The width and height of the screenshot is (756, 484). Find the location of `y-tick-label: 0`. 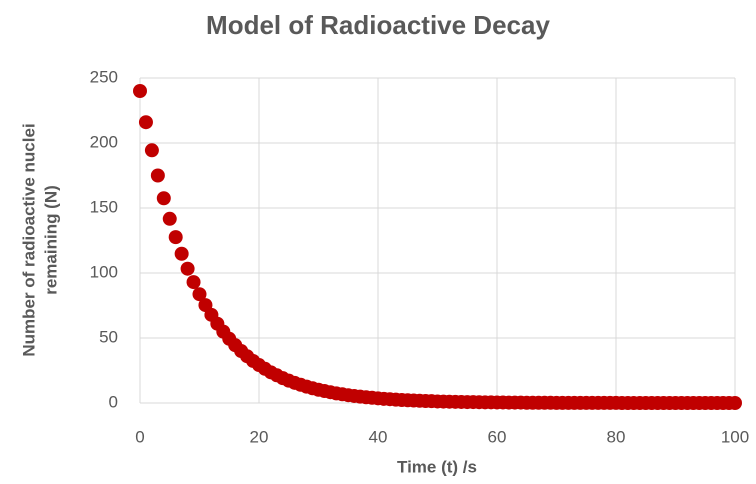

y-tick-label: 0 is located at coordinates (113, 401).